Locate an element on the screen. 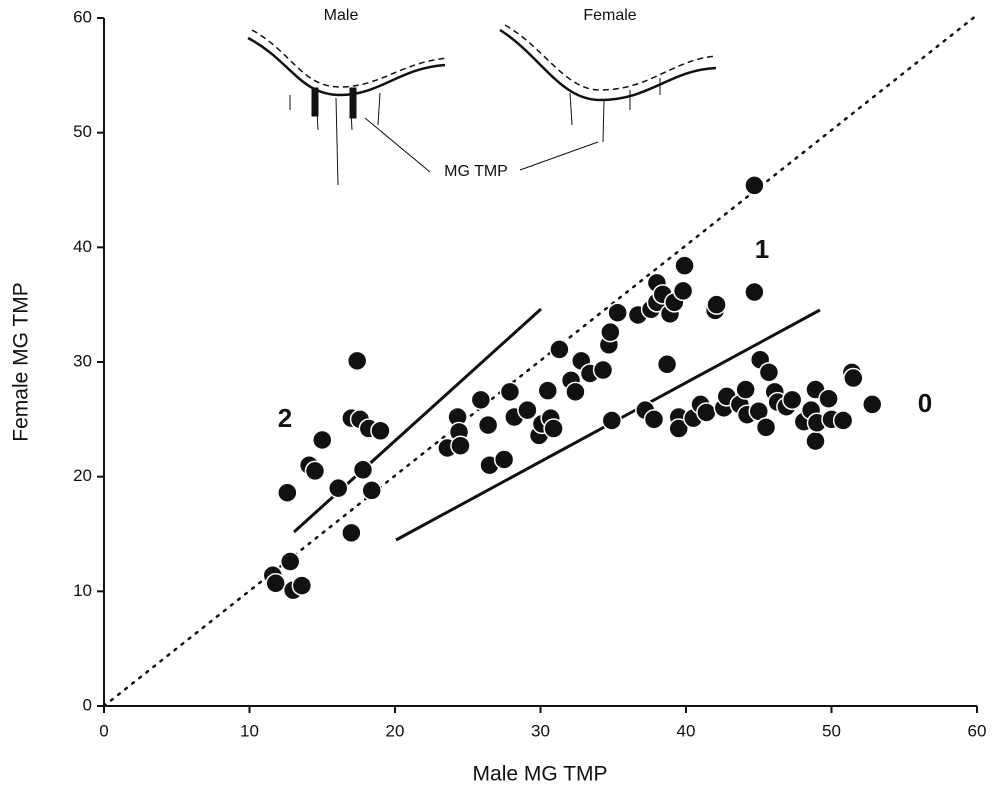  x-tick-label: 60 is located at coordinates (977, 730).